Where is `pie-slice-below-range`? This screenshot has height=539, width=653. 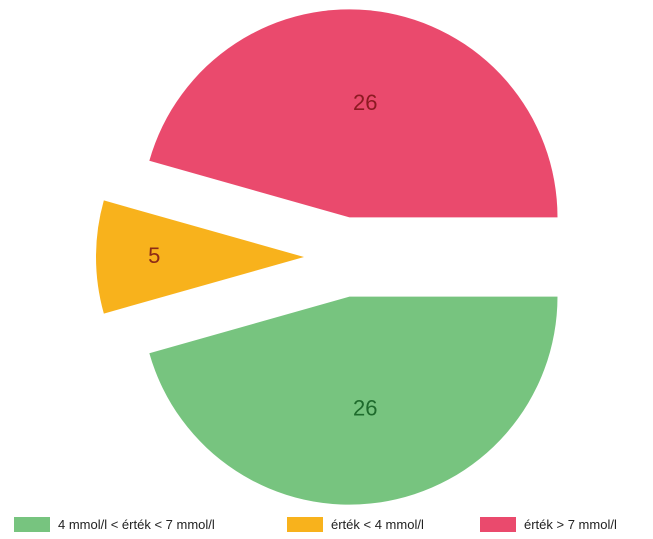 pie-slice-below-range is located at coordinates (200, 257).